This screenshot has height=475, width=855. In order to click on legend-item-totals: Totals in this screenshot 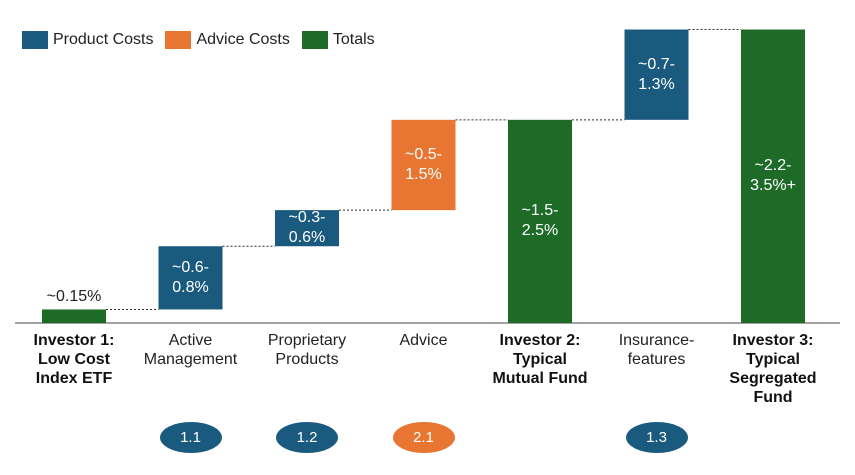, I will do `click(338, 40)`.